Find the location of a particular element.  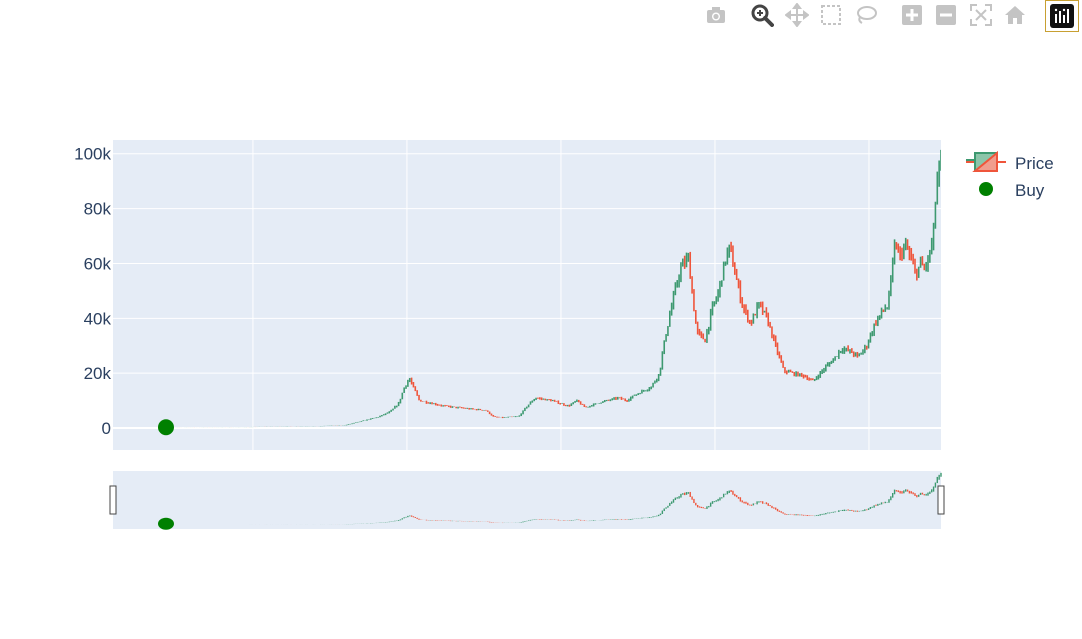

slider-buy-marker is located at coordinates (165, 523).